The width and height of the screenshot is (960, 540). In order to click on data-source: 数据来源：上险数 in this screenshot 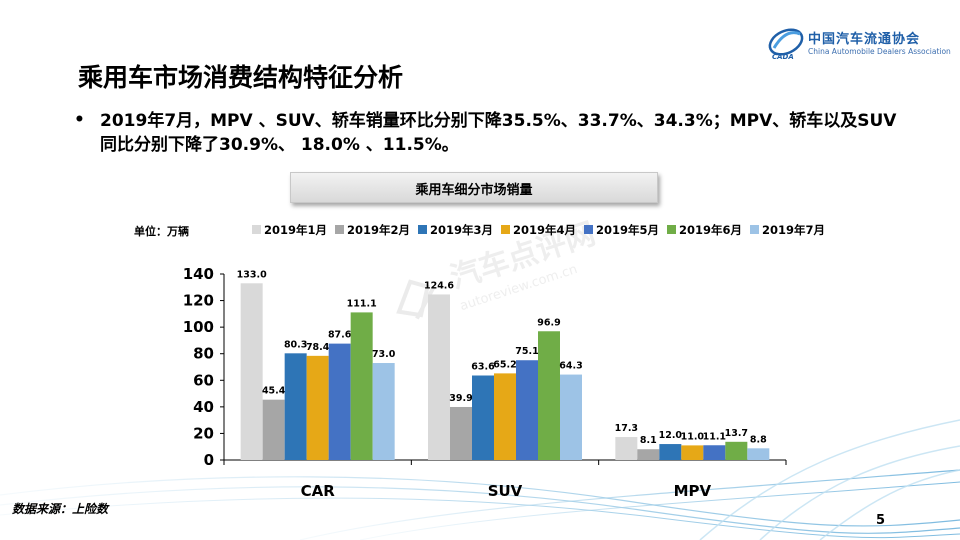, I will do `click(60, 509)`.